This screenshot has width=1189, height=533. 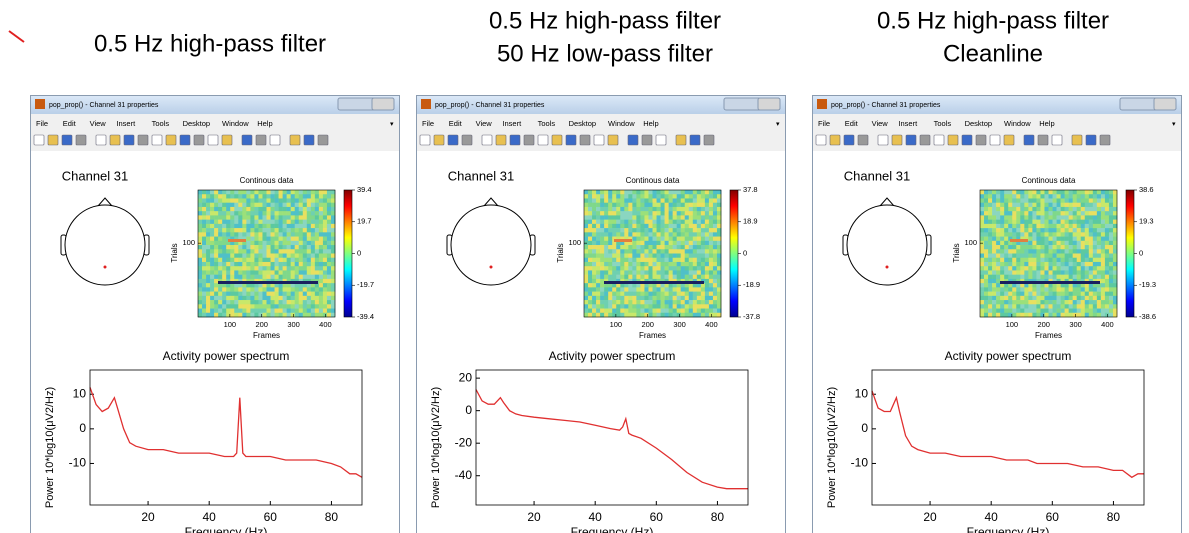 I want to click on heatmap-stripe, so click(x=1050, y=282).